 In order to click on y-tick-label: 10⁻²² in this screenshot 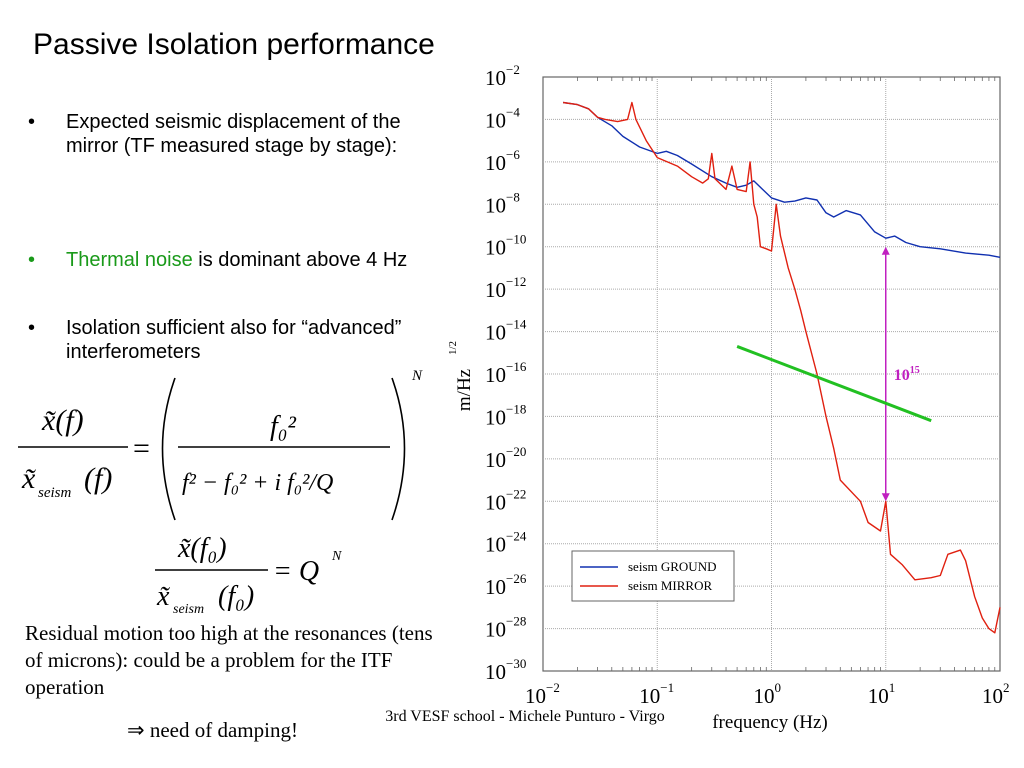, I will do `click(505, 500)`.